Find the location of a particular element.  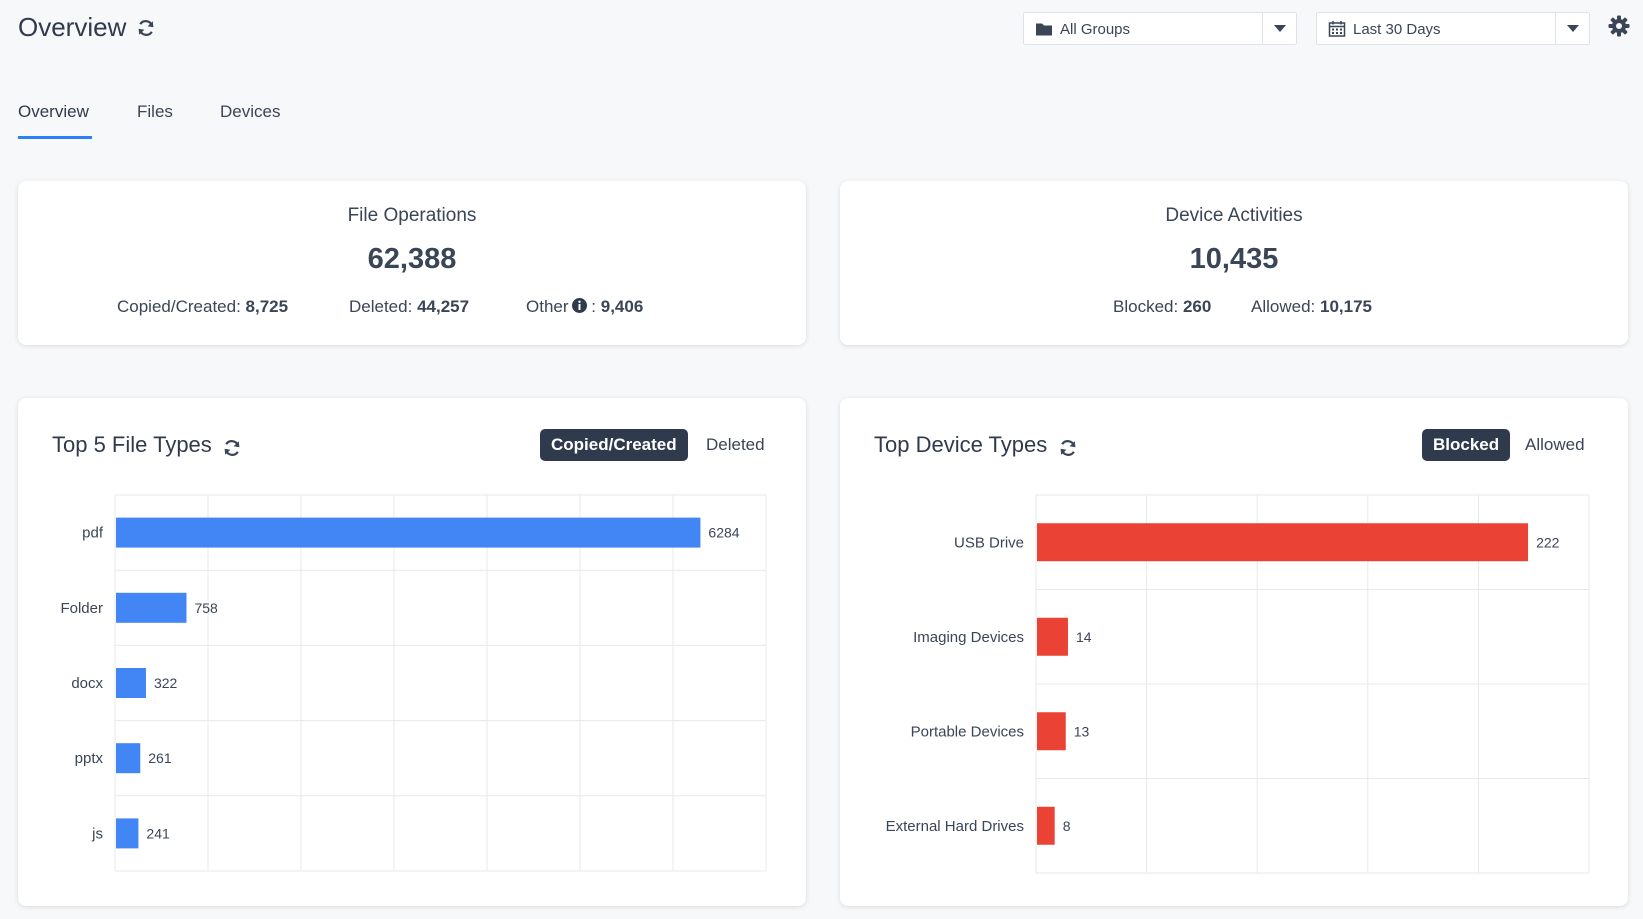

file-types-category-label: pdf is located at coordinates (93, 533).